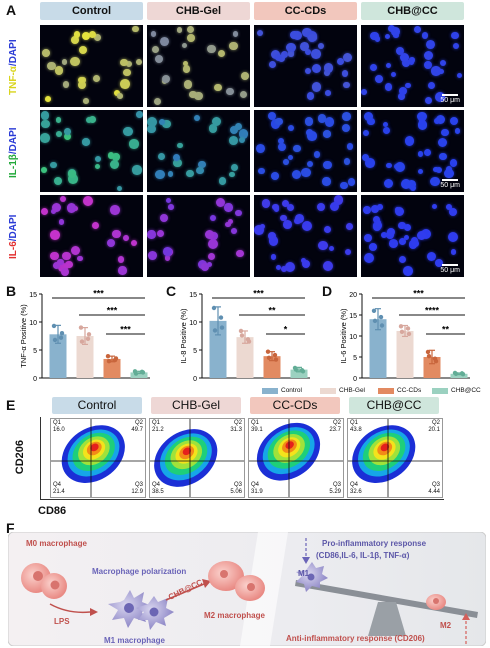 Image resolution: width=490 pixels, height=648 pixels. What do you see at coordinates (353, 316) in the screenshot?
I see `y-tick-label: 15` at bounding box center [353, 316].